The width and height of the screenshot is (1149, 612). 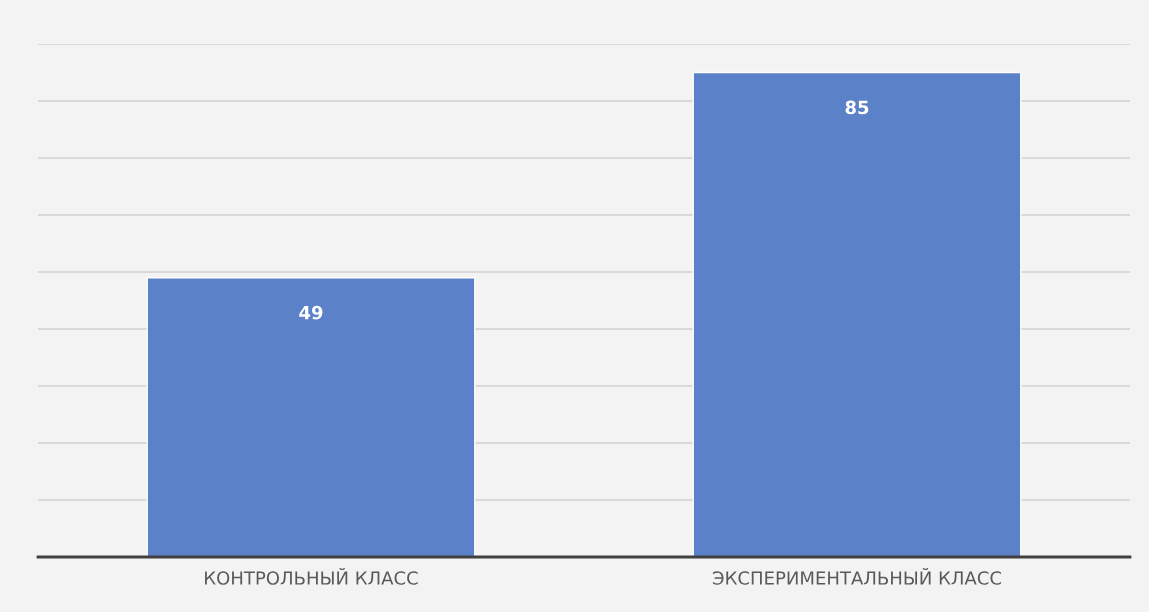 I want to click on x-tick-label: КОНТРОЛЬНЫЙ КЛАСС, so click(x=311, y=576).